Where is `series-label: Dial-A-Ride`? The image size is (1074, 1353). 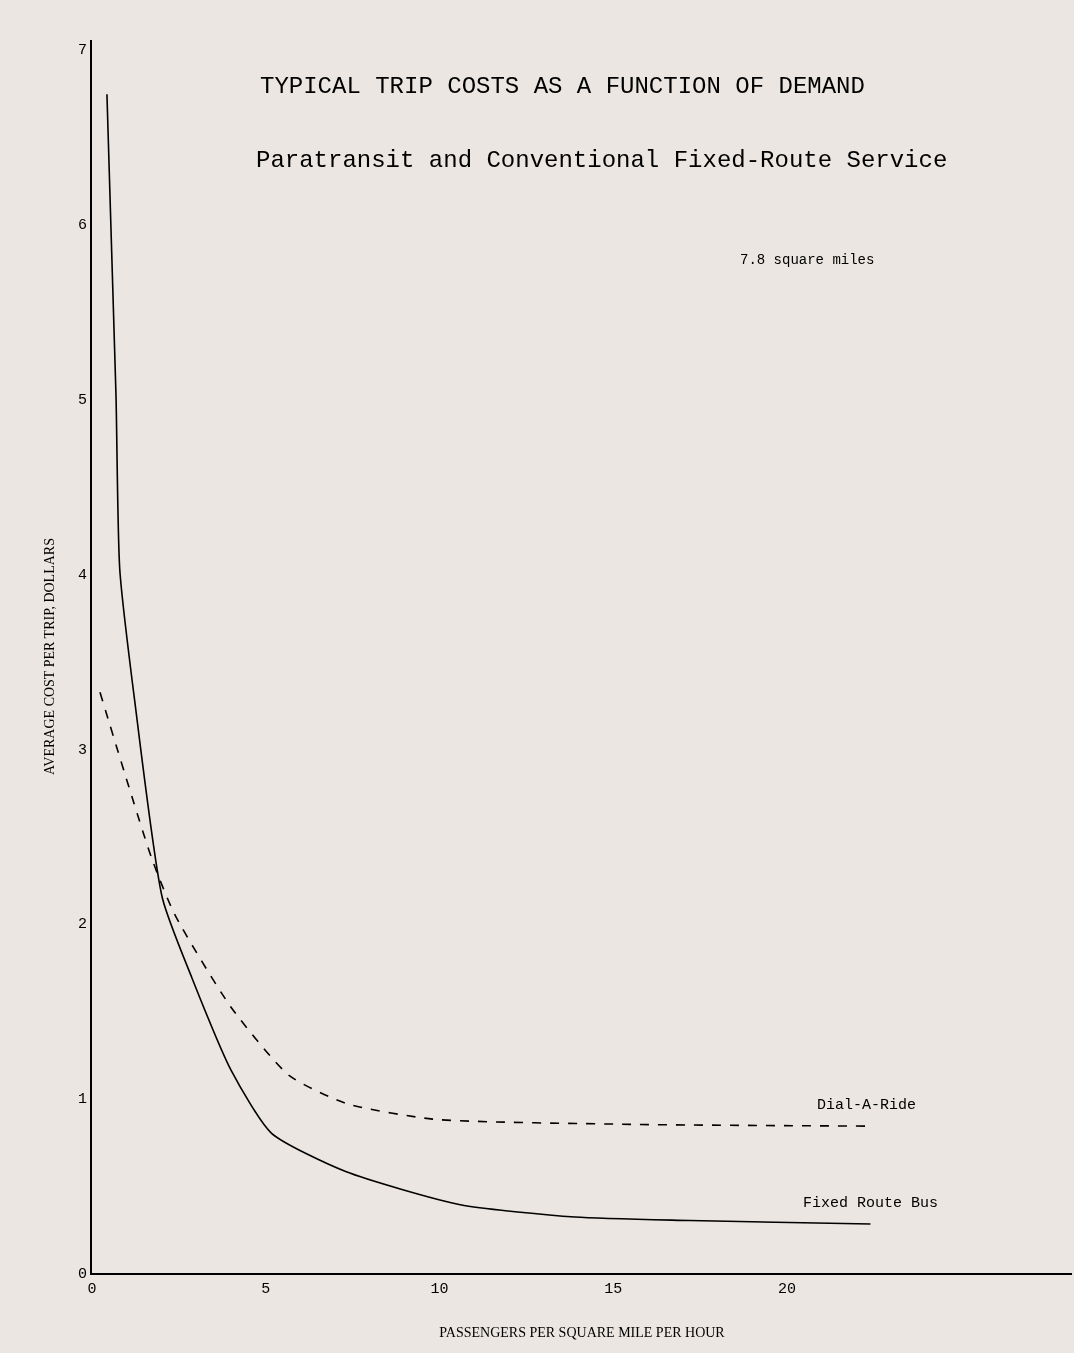 series-label: Dial-A-Ride is located at coordinates (867, 1105).